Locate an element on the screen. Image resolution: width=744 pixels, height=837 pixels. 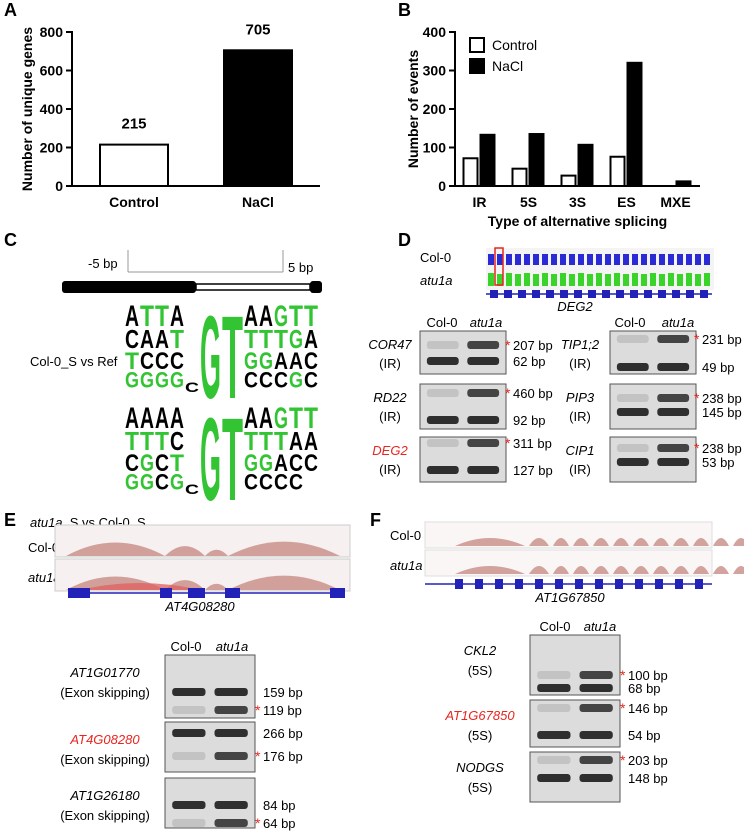
y-tick-label: 300 is located at coordinates (435, 71).